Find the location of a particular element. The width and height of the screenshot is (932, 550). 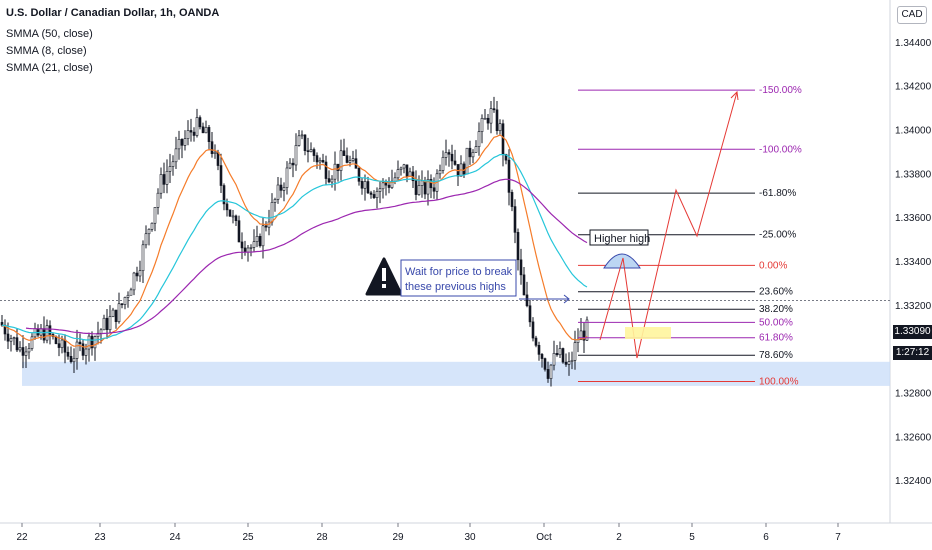

x-tick-label: 28 is located at coordinates (322, 537).